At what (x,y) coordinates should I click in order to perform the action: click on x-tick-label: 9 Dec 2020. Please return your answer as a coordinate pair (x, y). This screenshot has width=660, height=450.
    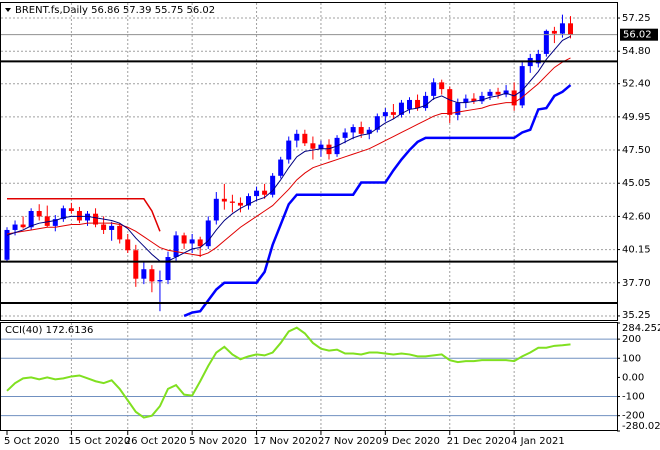
    Looking at the image, I should click on (411, 441).